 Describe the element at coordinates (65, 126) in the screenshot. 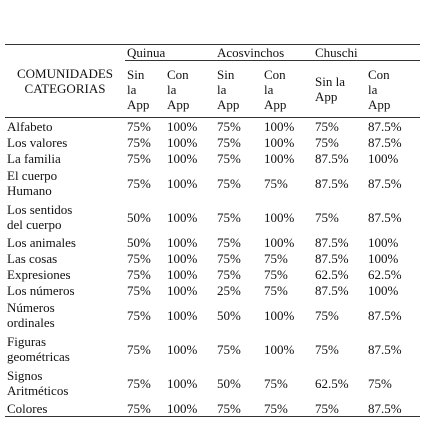

I see `row-label: Alfabeto` at that location.